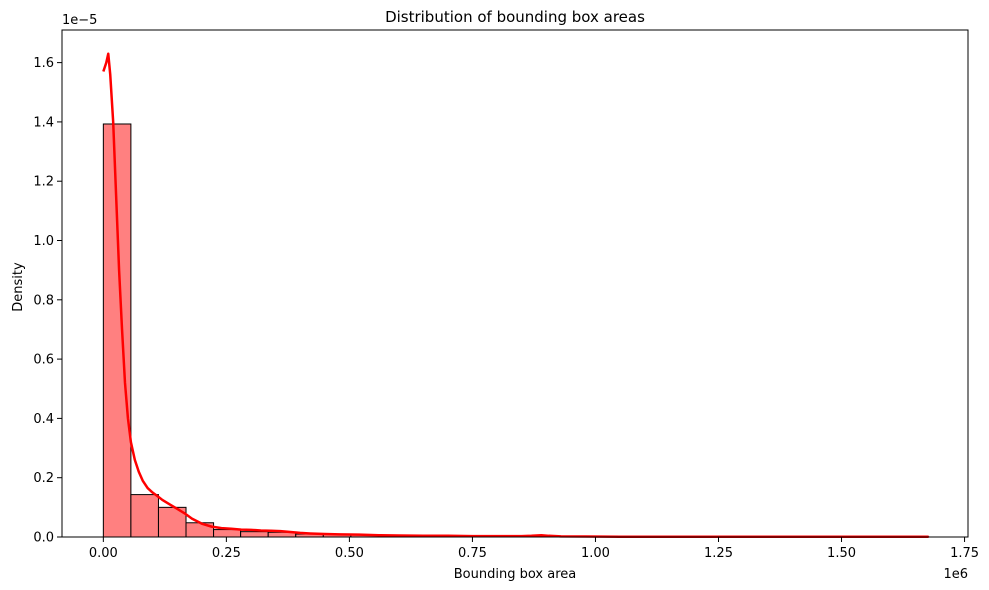  I want to click on x-tick-label: 0.50, so click(349, 553).